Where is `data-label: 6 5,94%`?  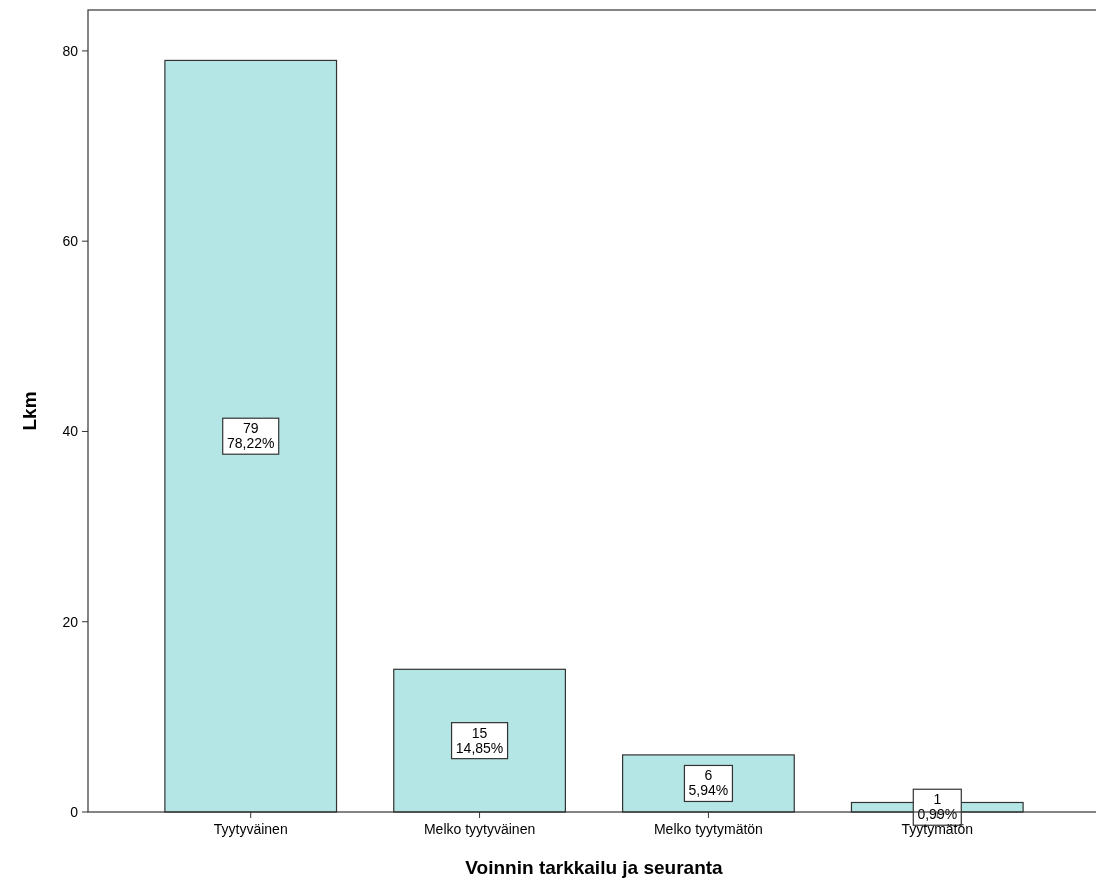
data-label: 6 5,94% is located at coordinates (708, 783).